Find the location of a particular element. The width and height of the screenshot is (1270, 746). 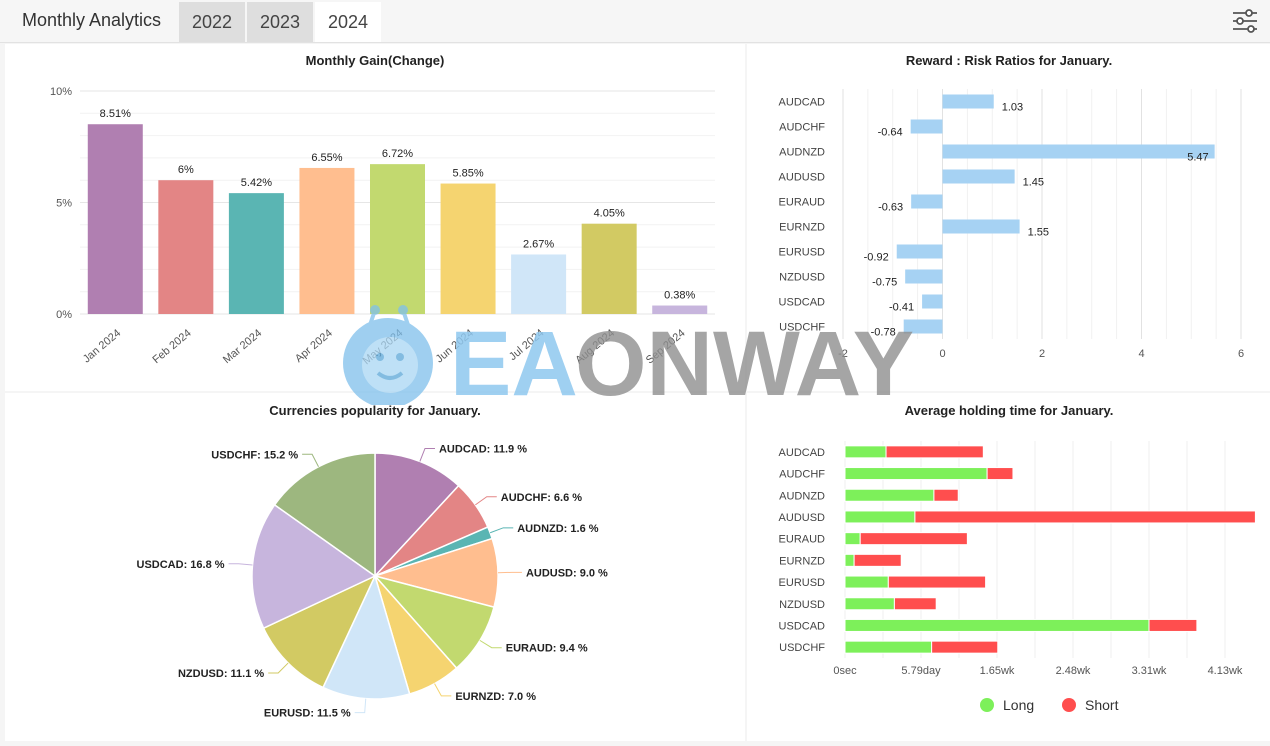

x-tick-label: 1.65wk is located at coordinates (997, 671).